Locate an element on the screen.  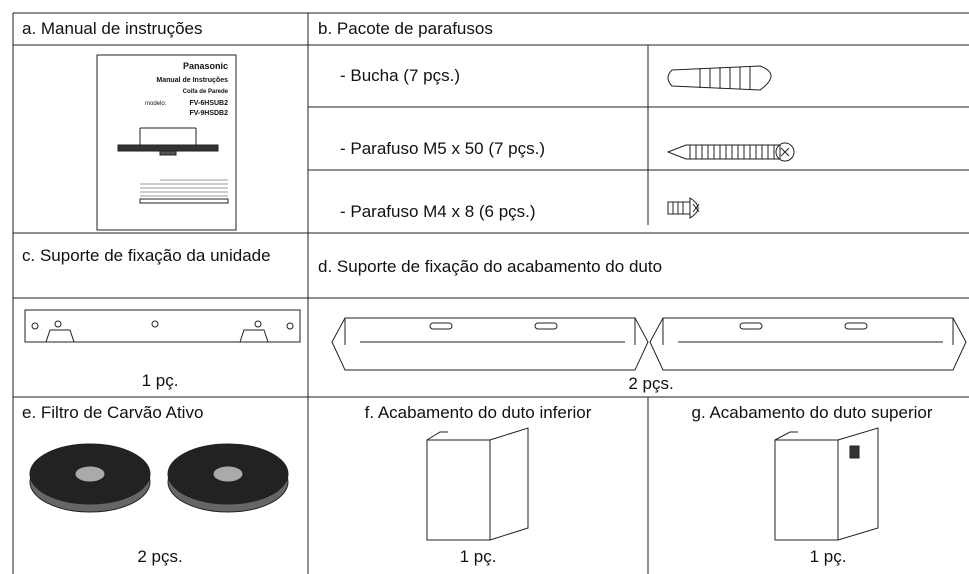
duct-covers is located at coordinates (652, 484).